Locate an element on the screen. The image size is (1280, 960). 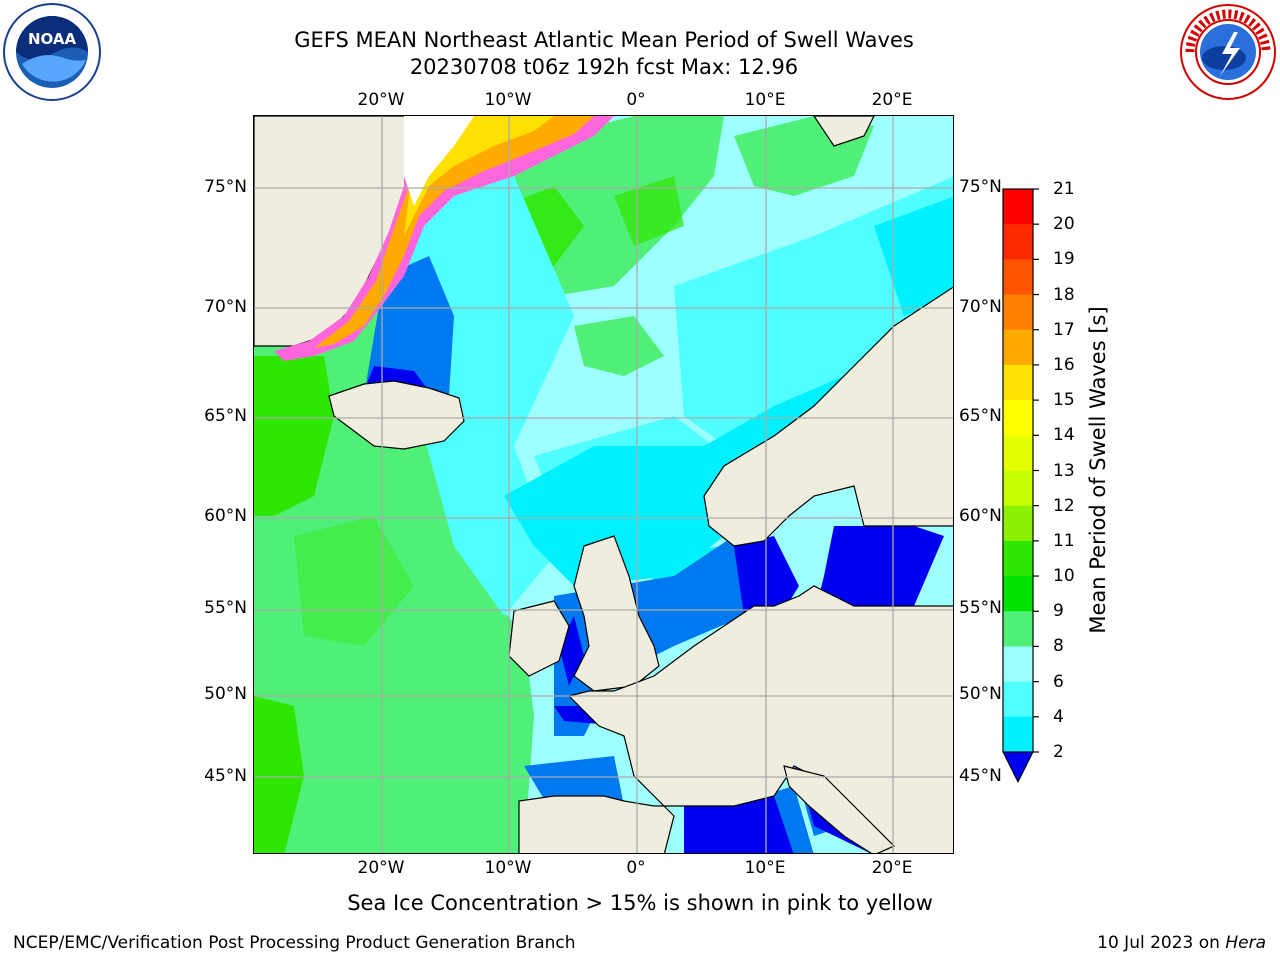
lat-tick-left-55n: 55°N is located at coordinates (225, 608).